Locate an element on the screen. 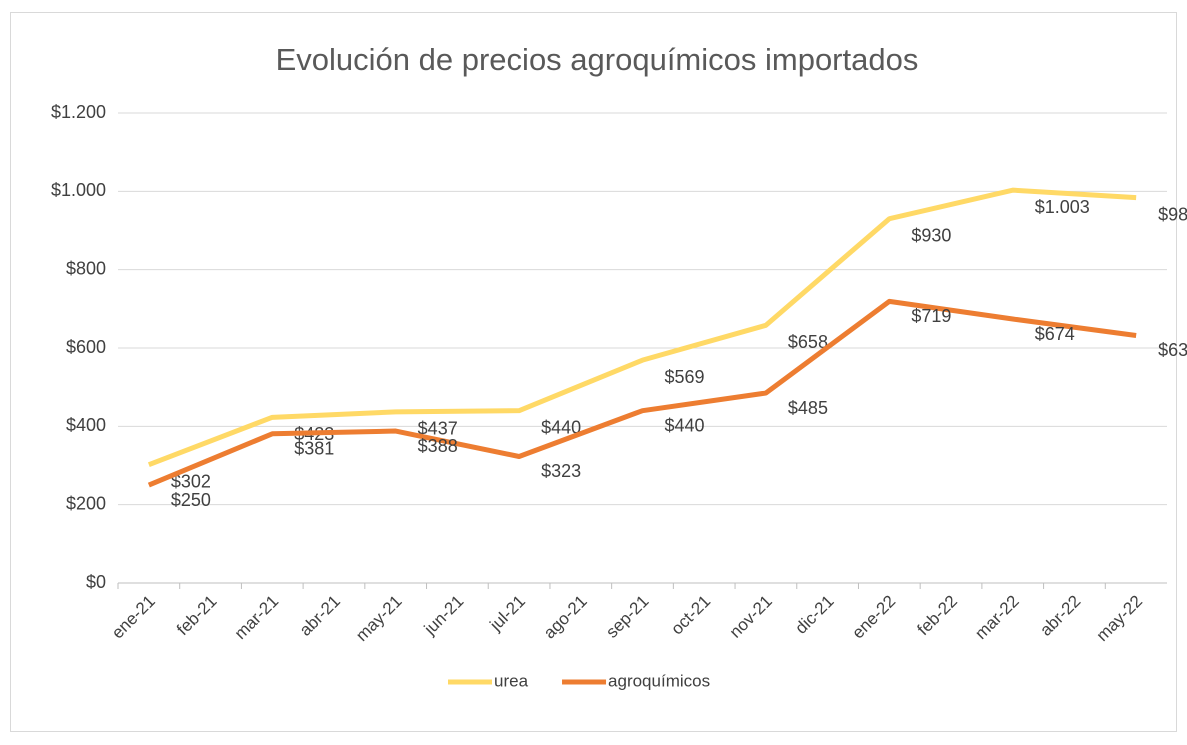 This screenshot has height=745, width=1187. legend-label: urea is located at coordinates (511, 680).